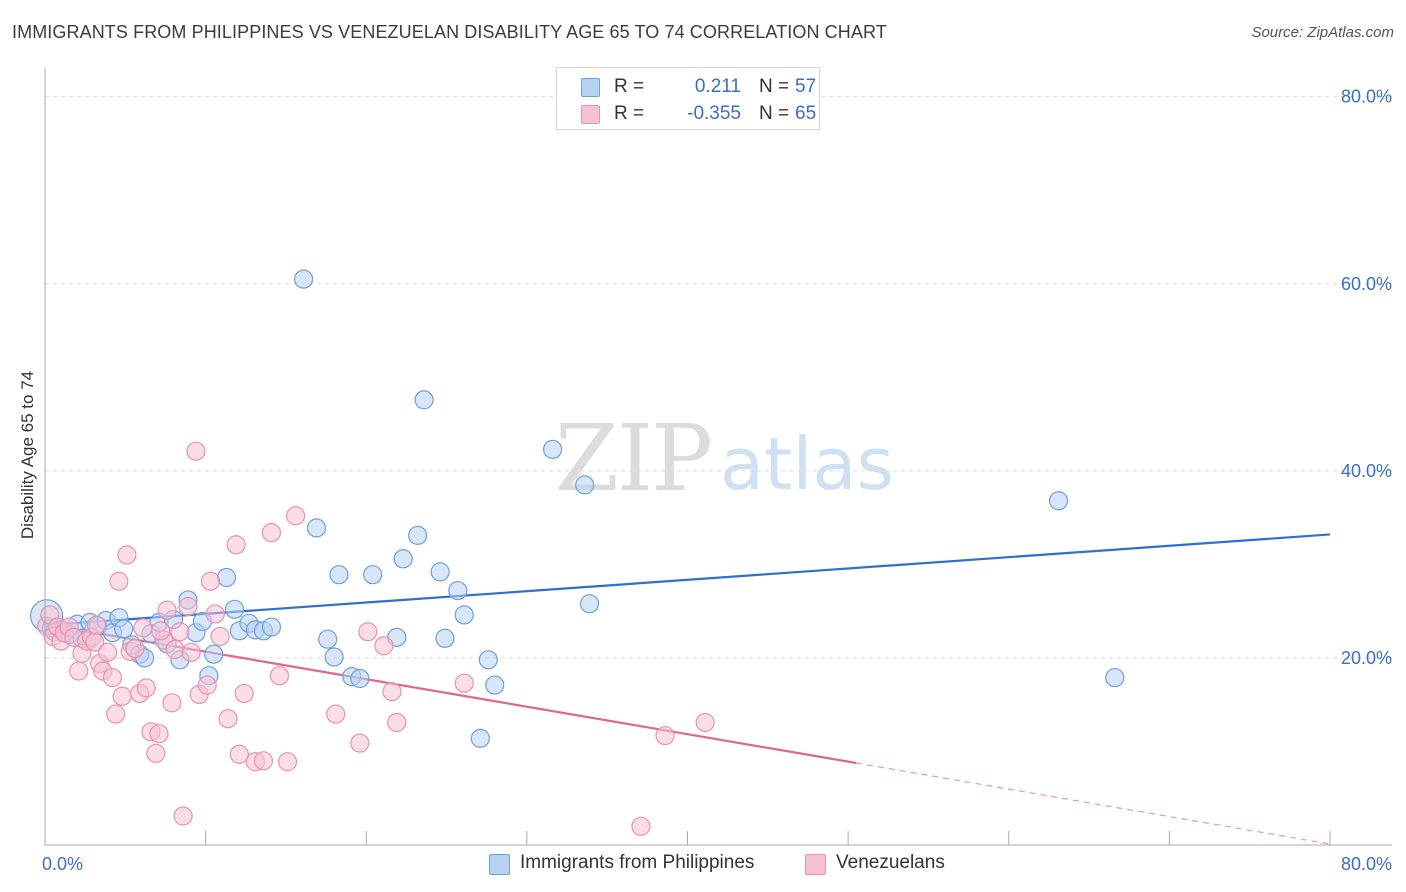 Image resolution: width=1406 pixels, height=892 pixels. What do you see at coordinates (499, 864) in the screenshot?
I see `bottom-legend-swatch-blue` at bounding box center [499, 864].